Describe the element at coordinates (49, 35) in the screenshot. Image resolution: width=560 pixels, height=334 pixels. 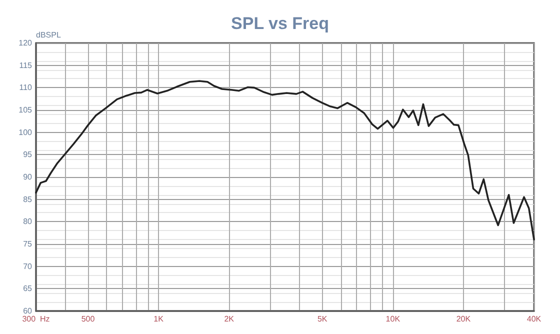
I see `y-axis-title: dBSPL` at that location.